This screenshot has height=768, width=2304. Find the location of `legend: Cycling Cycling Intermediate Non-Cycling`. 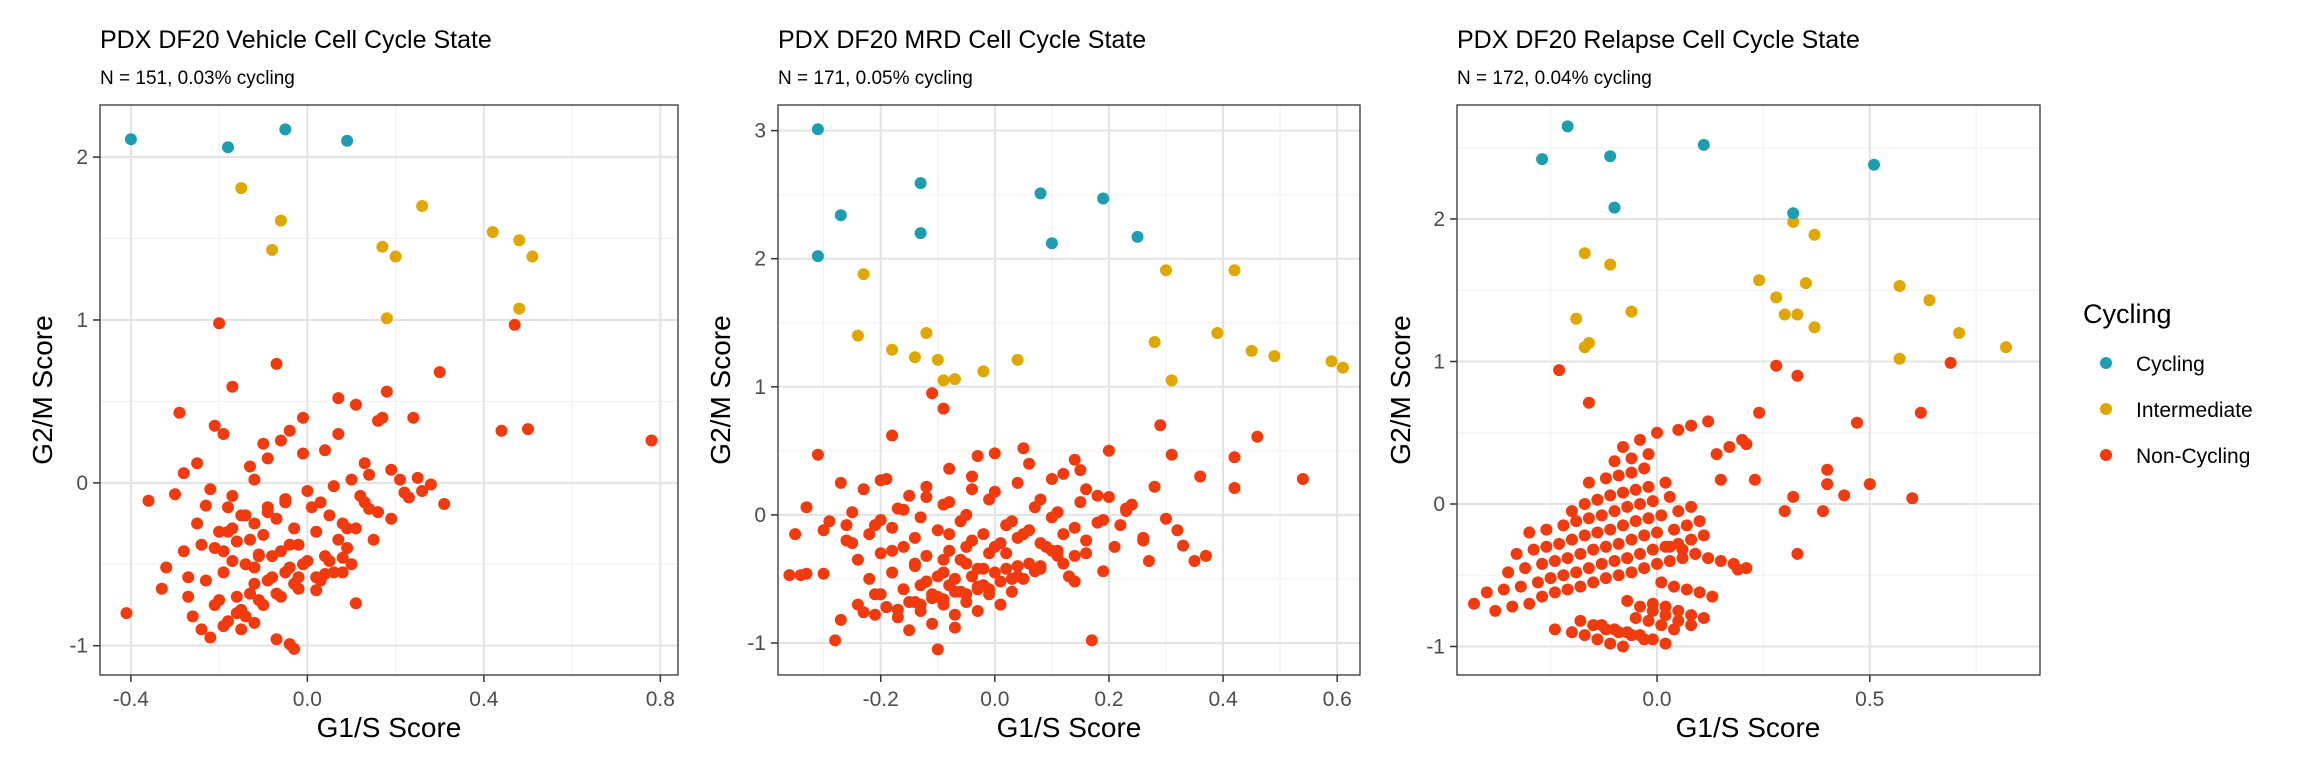

legend: Cycling Cycling Intermediate Non-Cycling is located at coordinates (2168, 383).